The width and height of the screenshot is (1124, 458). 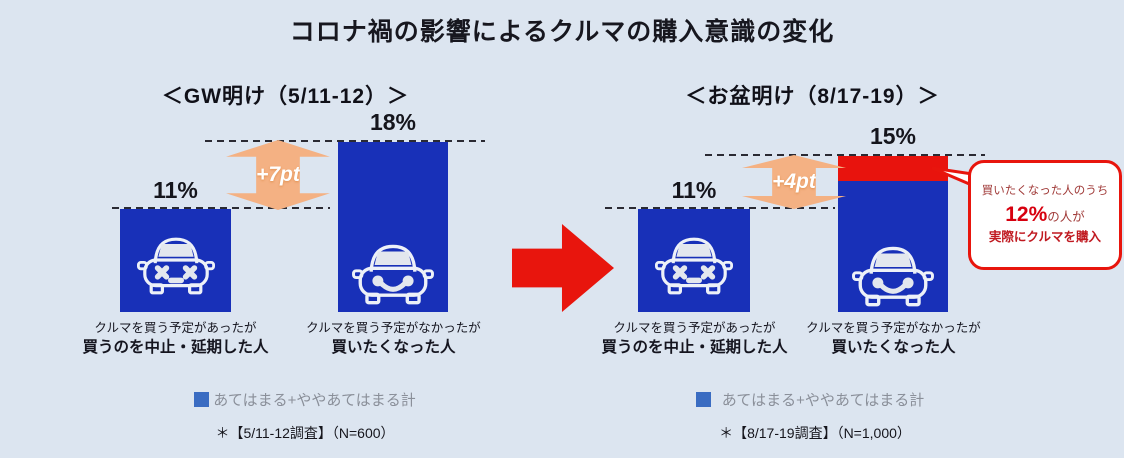 I want to click on delta-label: +4pt, so click(x=794, y=181).